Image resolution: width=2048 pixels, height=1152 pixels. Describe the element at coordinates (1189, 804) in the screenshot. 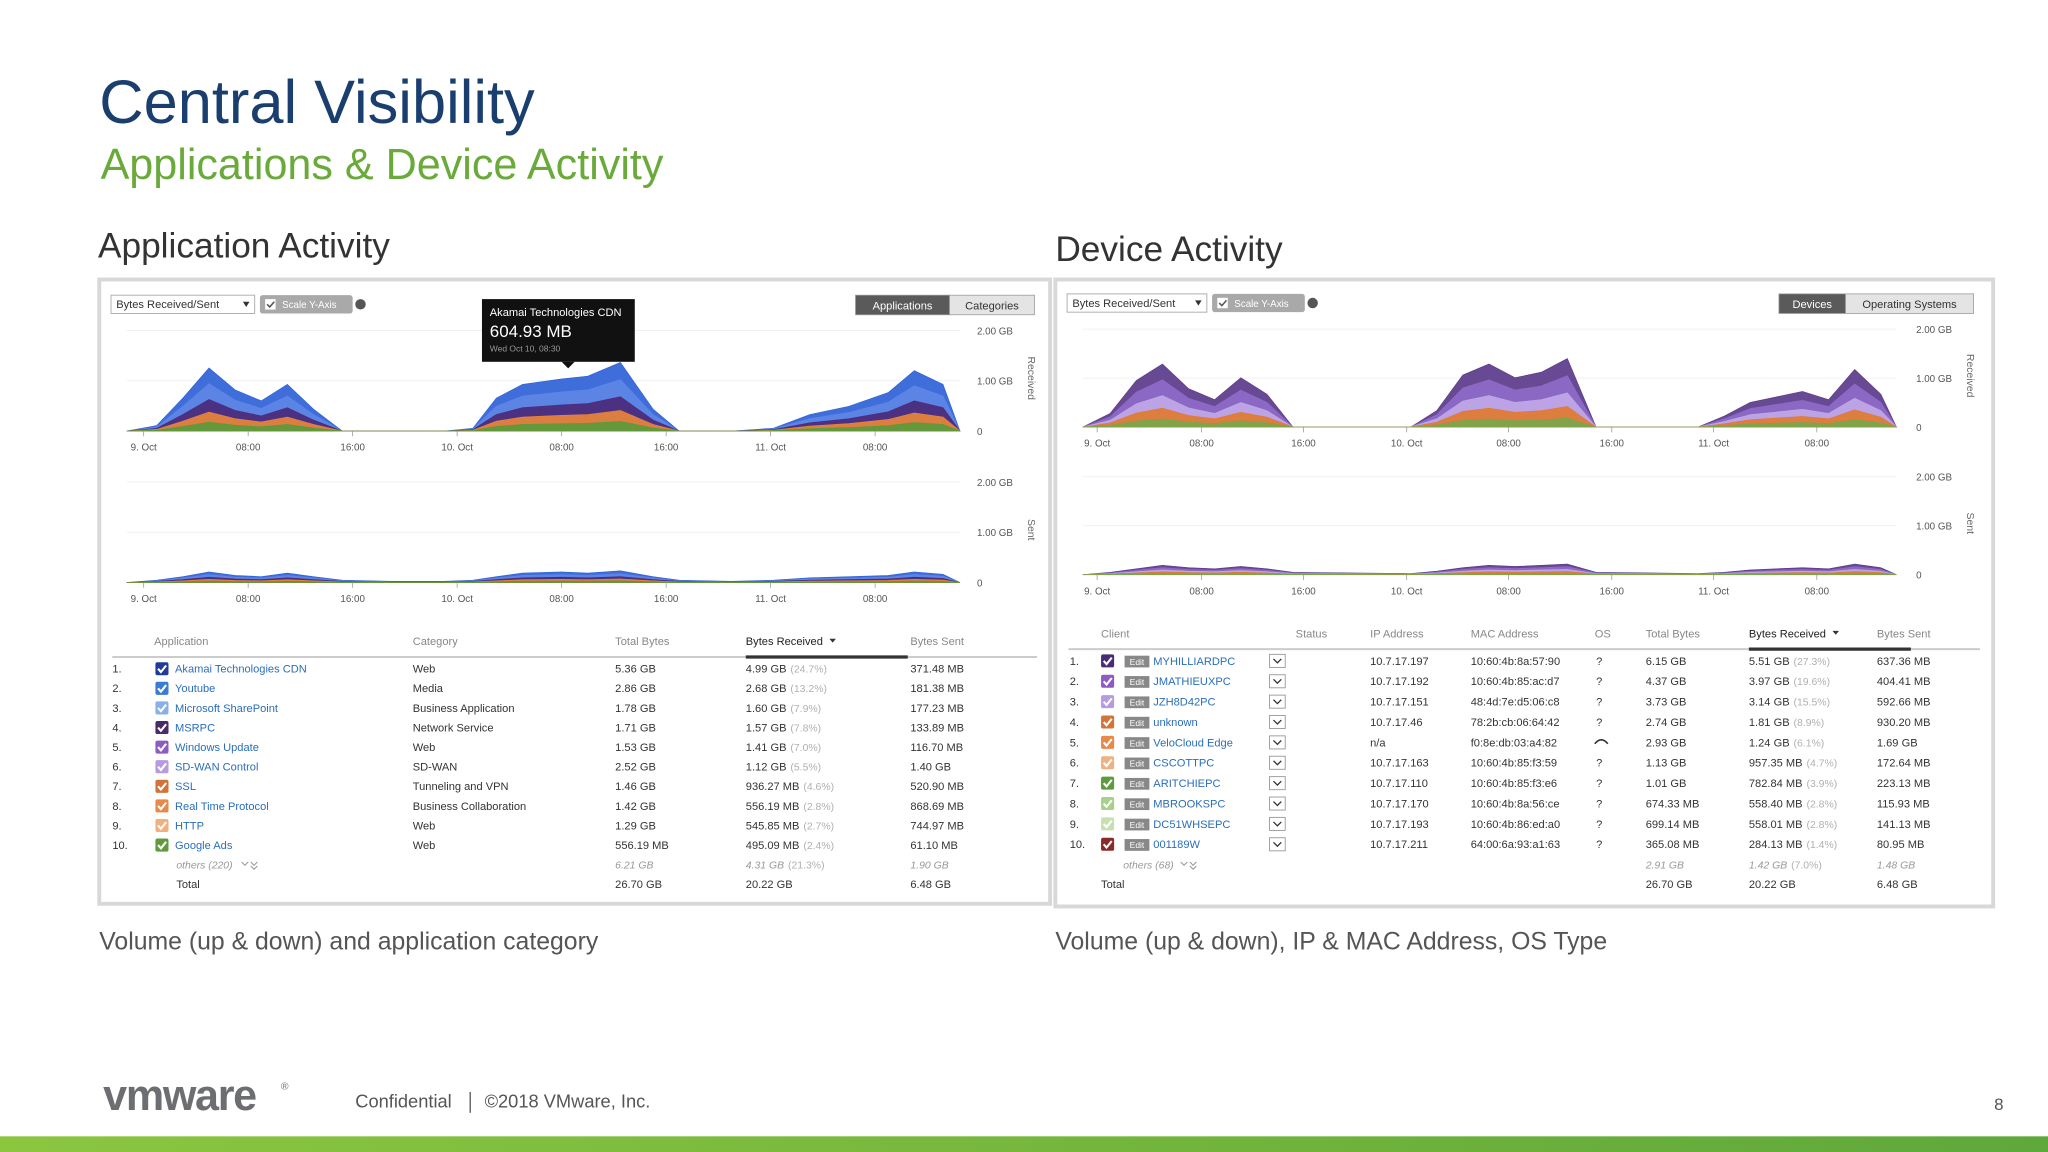

I see `client-name: MBROOKSPC` at that location.